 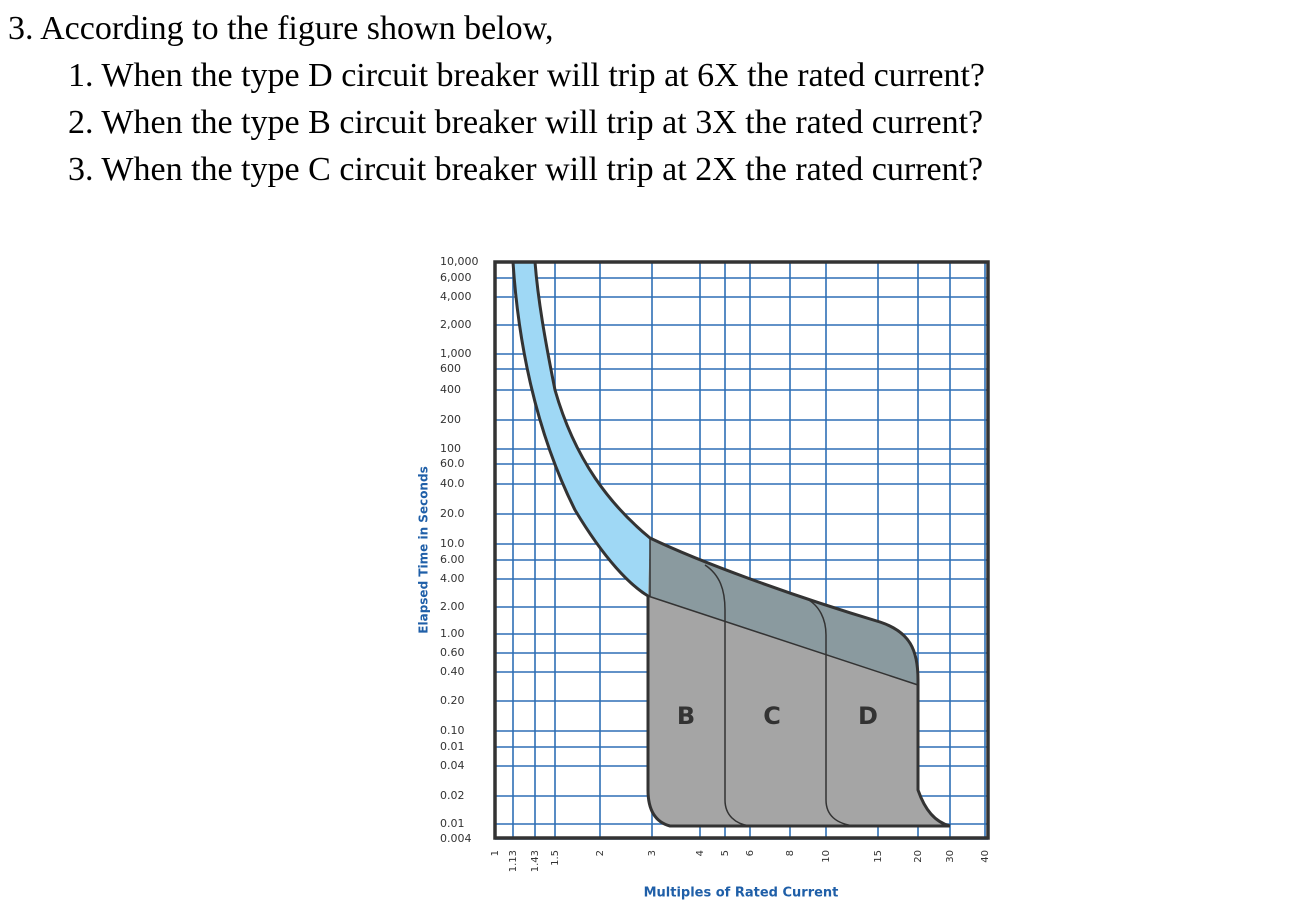 I want to click on x-tick-label: 3, so click(x=652, y=853).